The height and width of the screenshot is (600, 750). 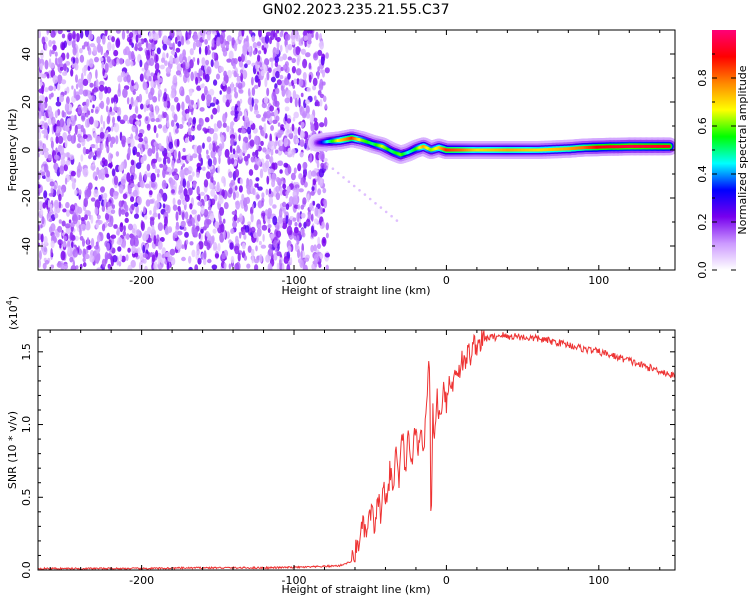 What do you see at coordinates (446, 580) in the screenshot?
I see `snr-x-tick-label: 0` at bounding box center [446, 580].